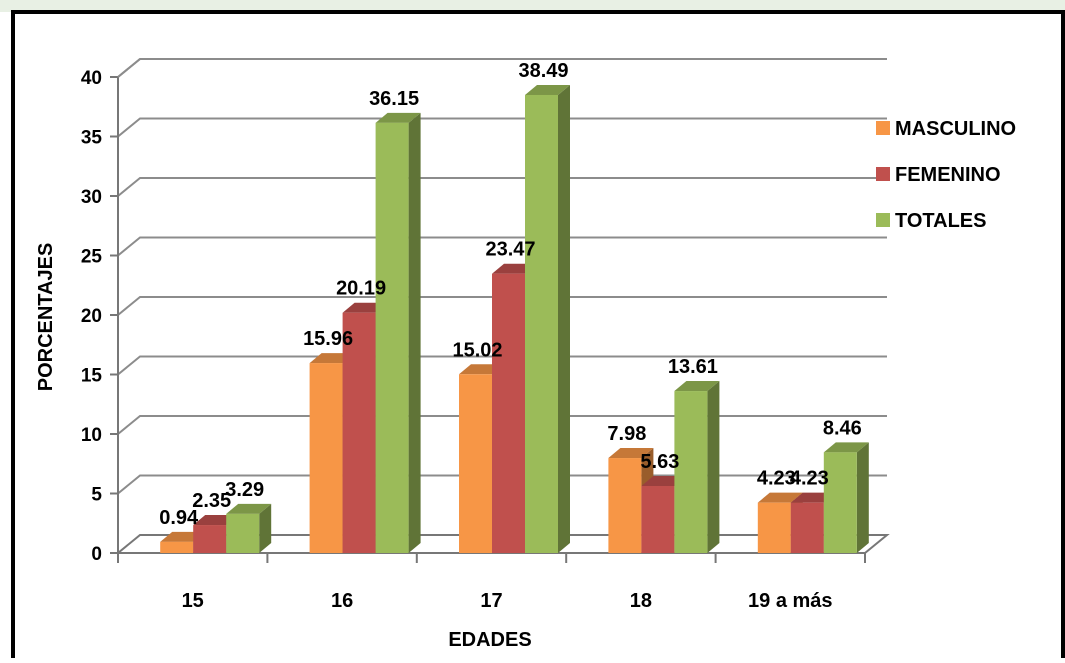 The width and height of the screenshot is (1065, 663). Describe the element at coordinates (328, 339) in the screenshot. I see `data-label: 15.96` at that location.